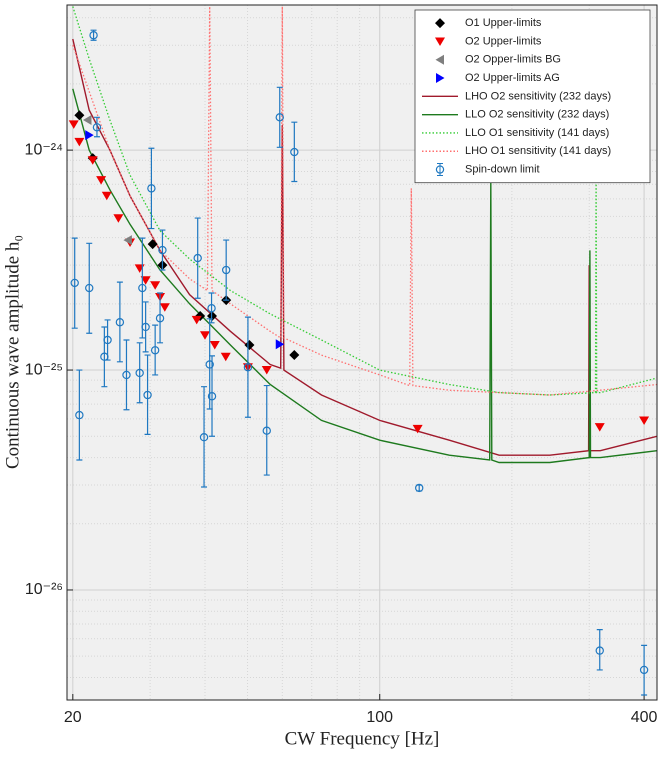 The height and width of the screenshot is (758, 663). I want to click on y-tick-label: 10⁻²⁶, so click(44, 589).